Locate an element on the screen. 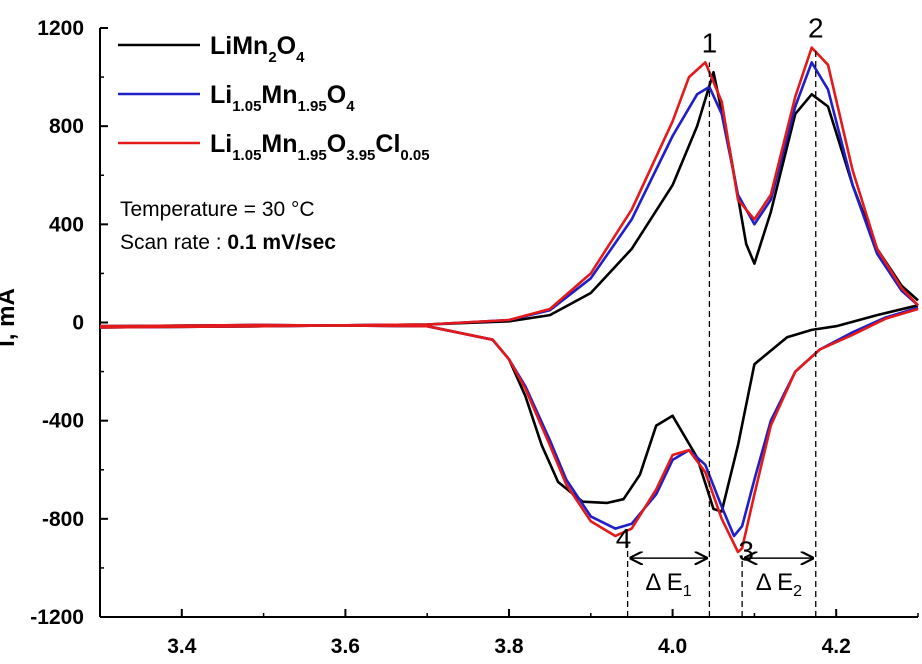  peak-label-1: 1 is located at coordinates (710, 42).